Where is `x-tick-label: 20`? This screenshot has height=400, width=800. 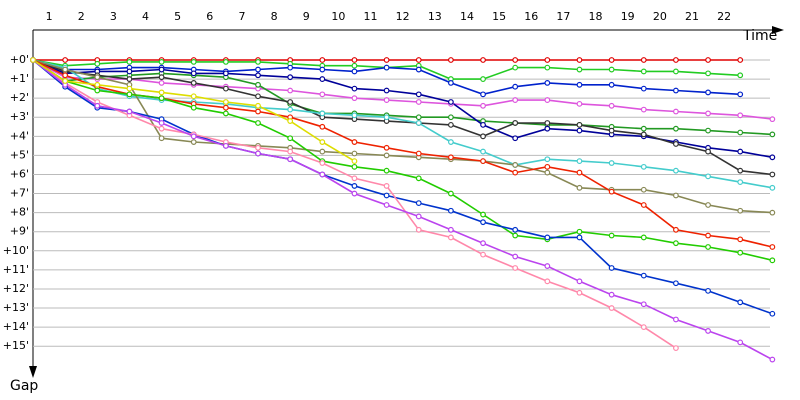 x-tick-label: 20 is located at coordinates (660, 16).